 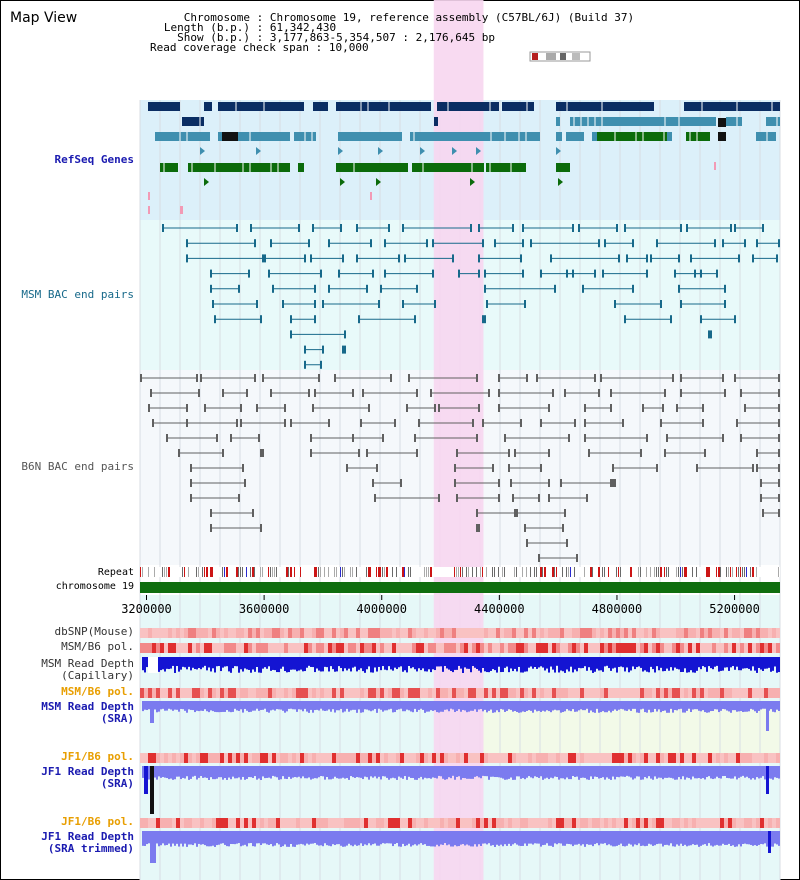 I want to click on gene-row2, so click(x=734, y=121).